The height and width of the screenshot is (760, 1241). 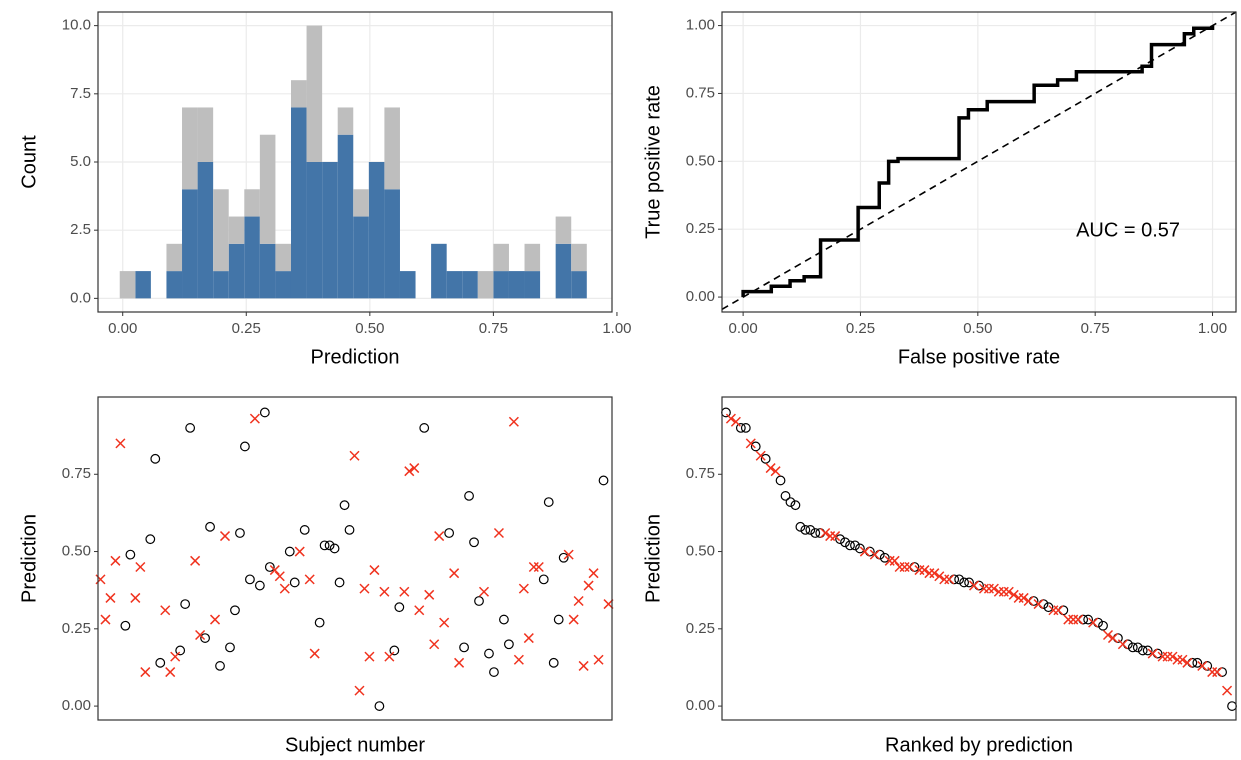 I want to click on y-tick-label: 0.50, so click(x=76, y=551).